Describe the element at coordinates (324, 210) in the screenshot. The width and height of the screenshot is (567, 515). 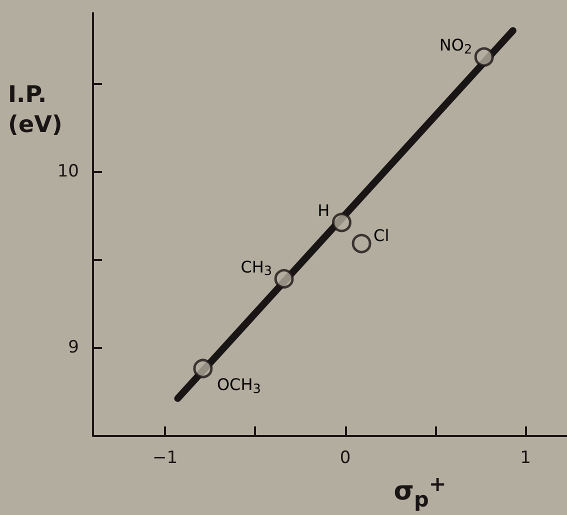
I see `annotation: H` at that location.